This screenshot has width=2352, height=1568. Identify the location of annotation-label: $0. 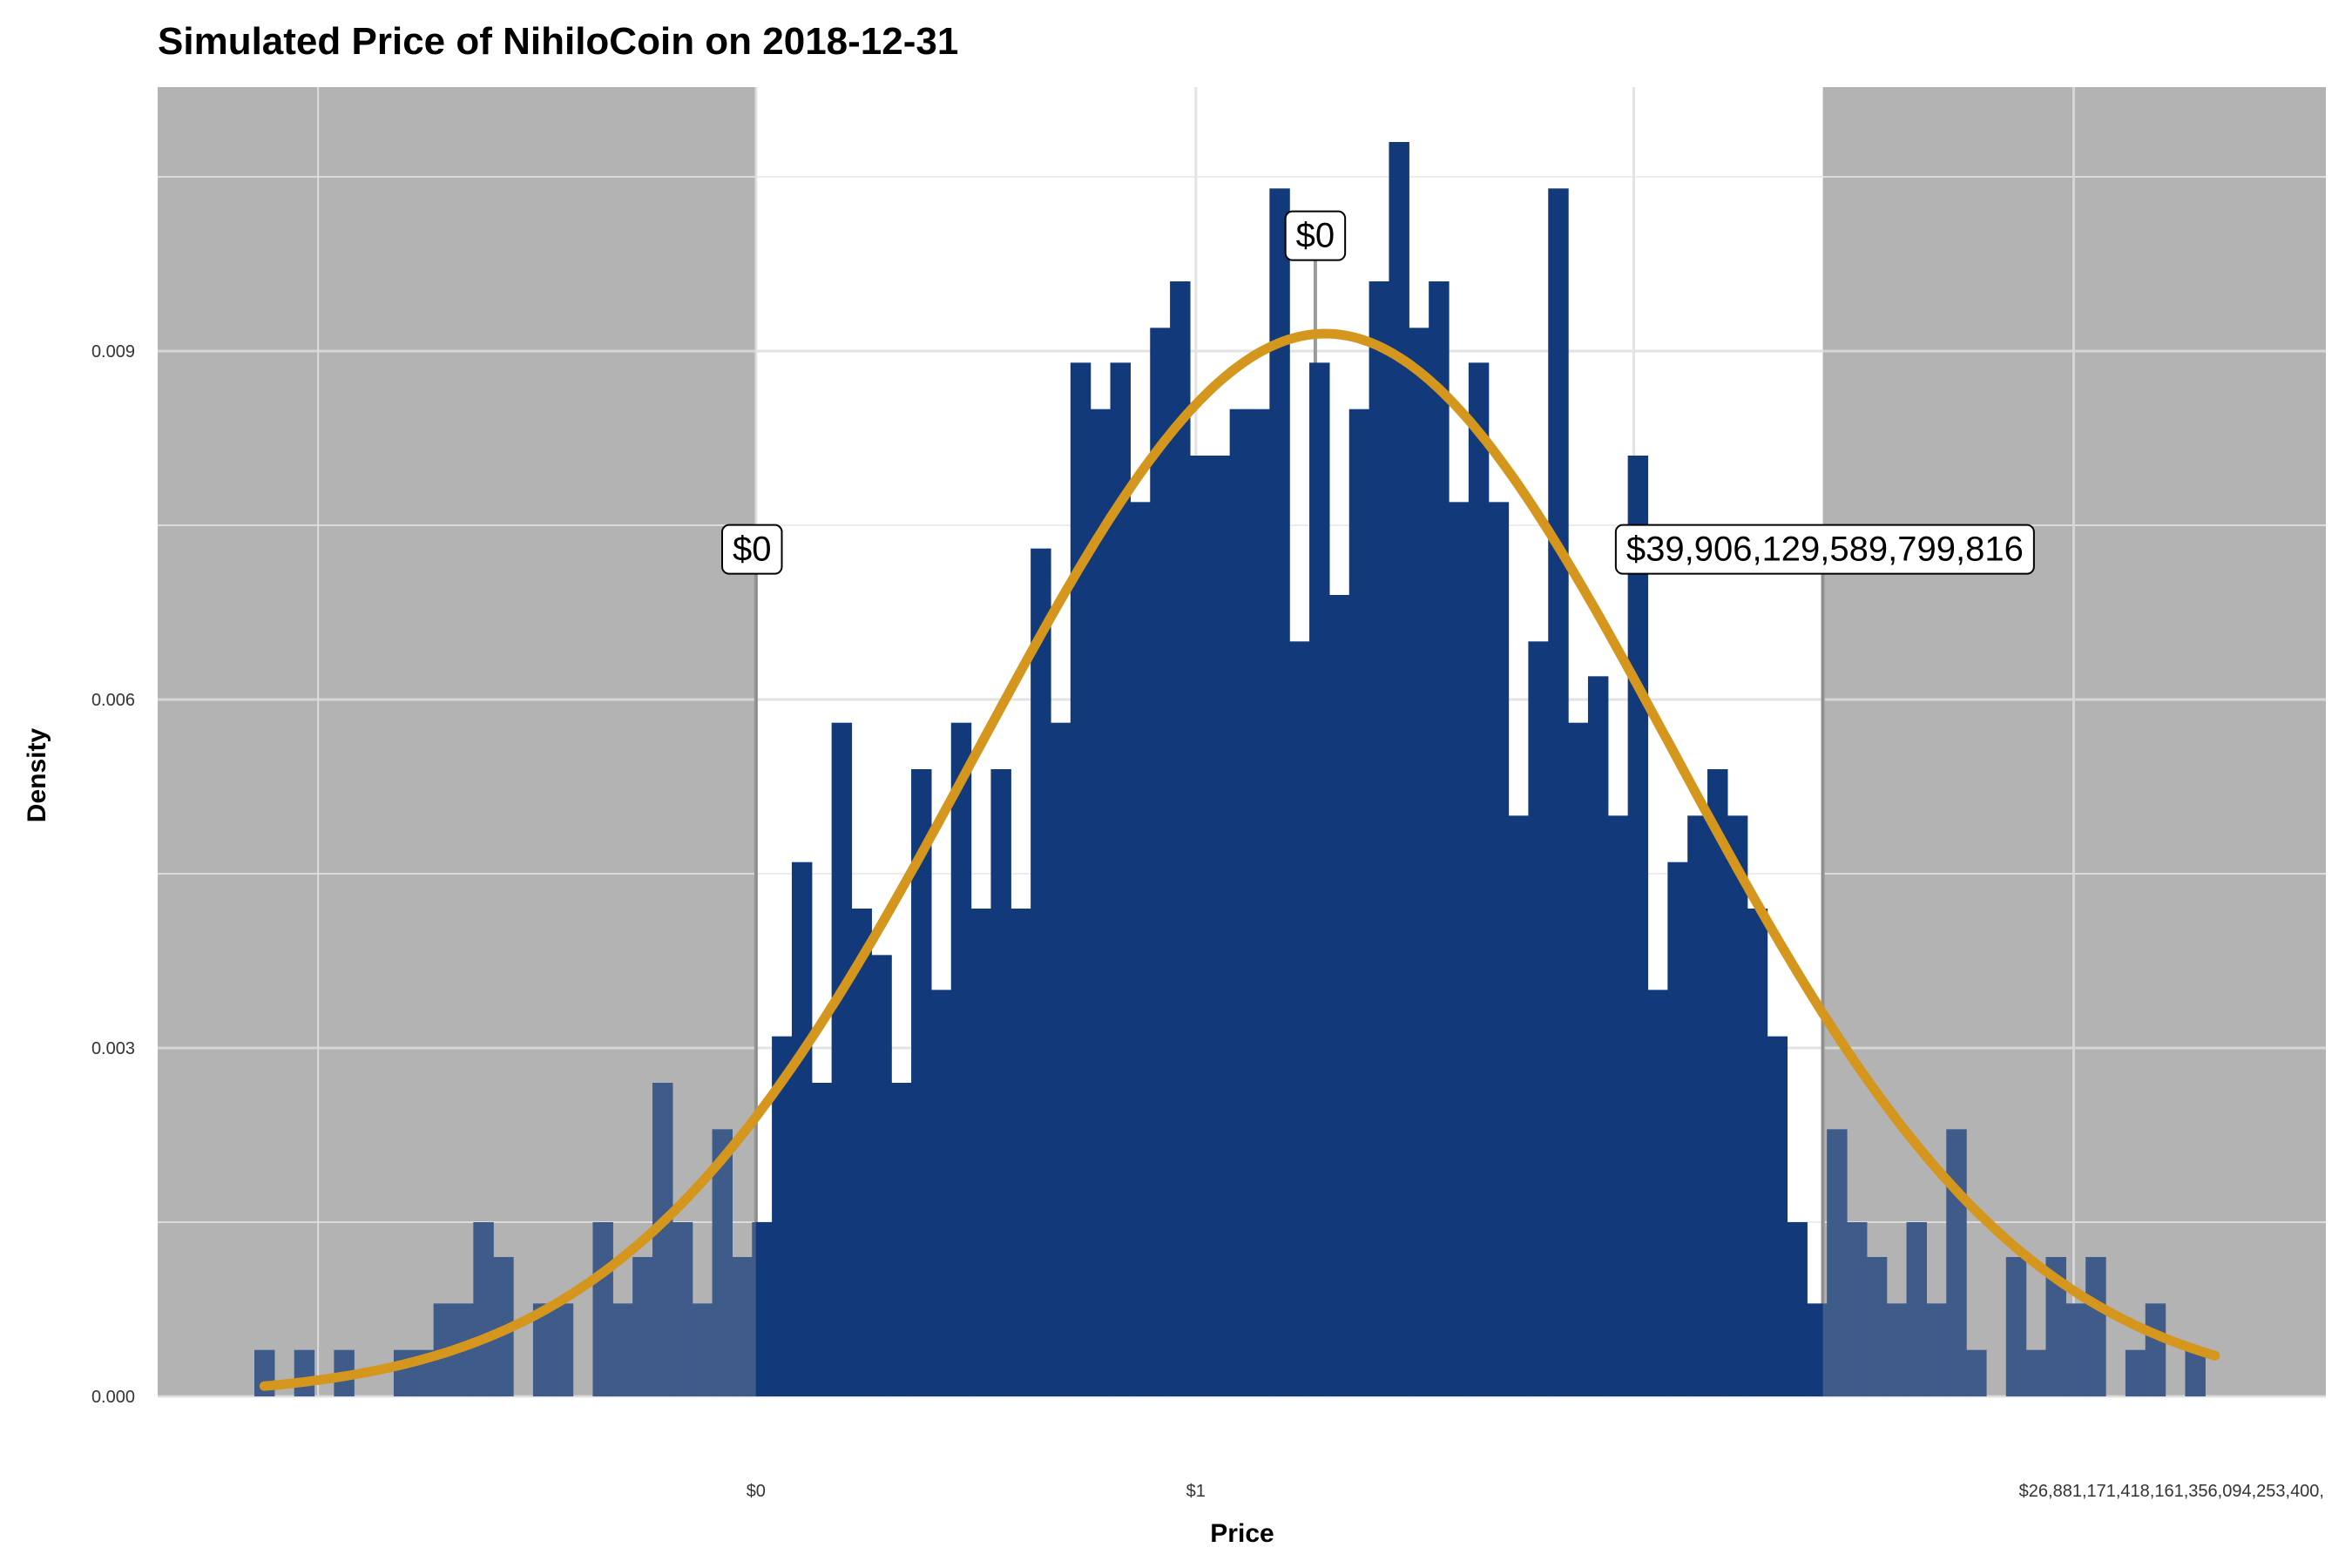
(1315, 235).